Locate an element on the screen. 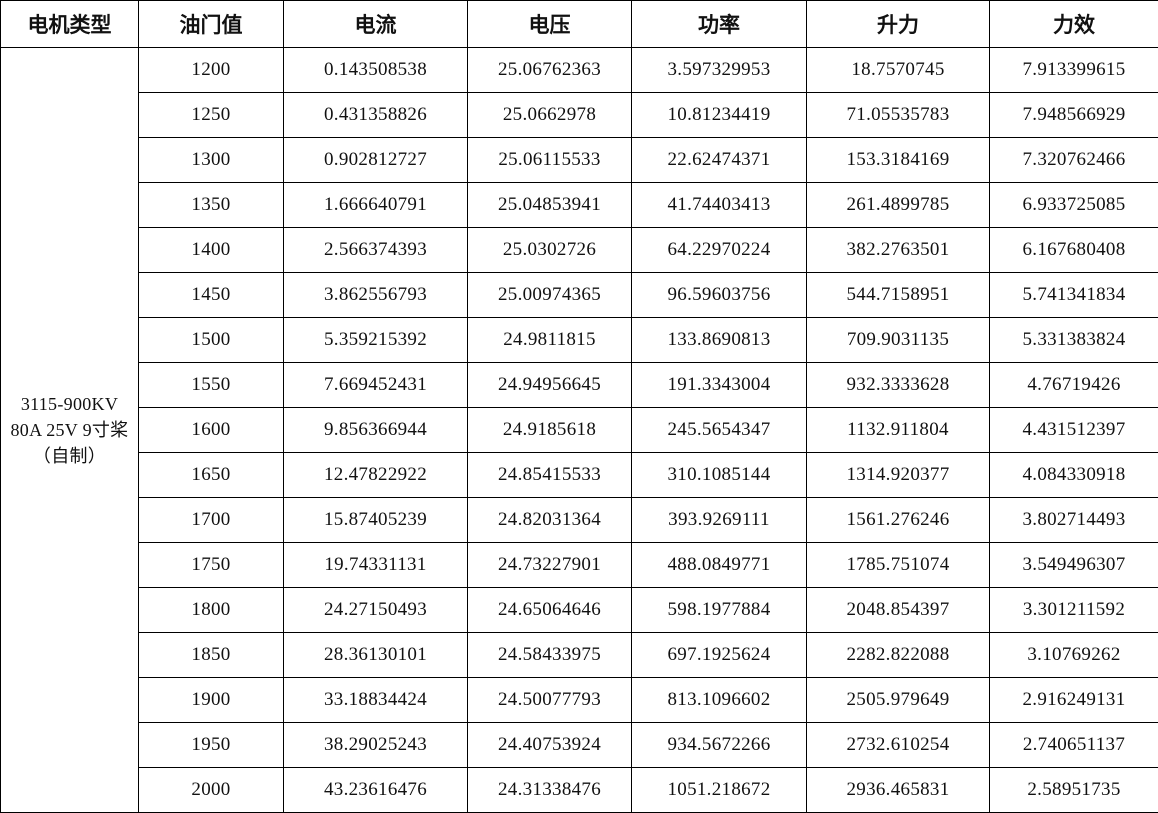 The width and height of the screenshot is (1158, 813). efficiency-cell: 4.76719426 is located at coordinates (1074, 385).